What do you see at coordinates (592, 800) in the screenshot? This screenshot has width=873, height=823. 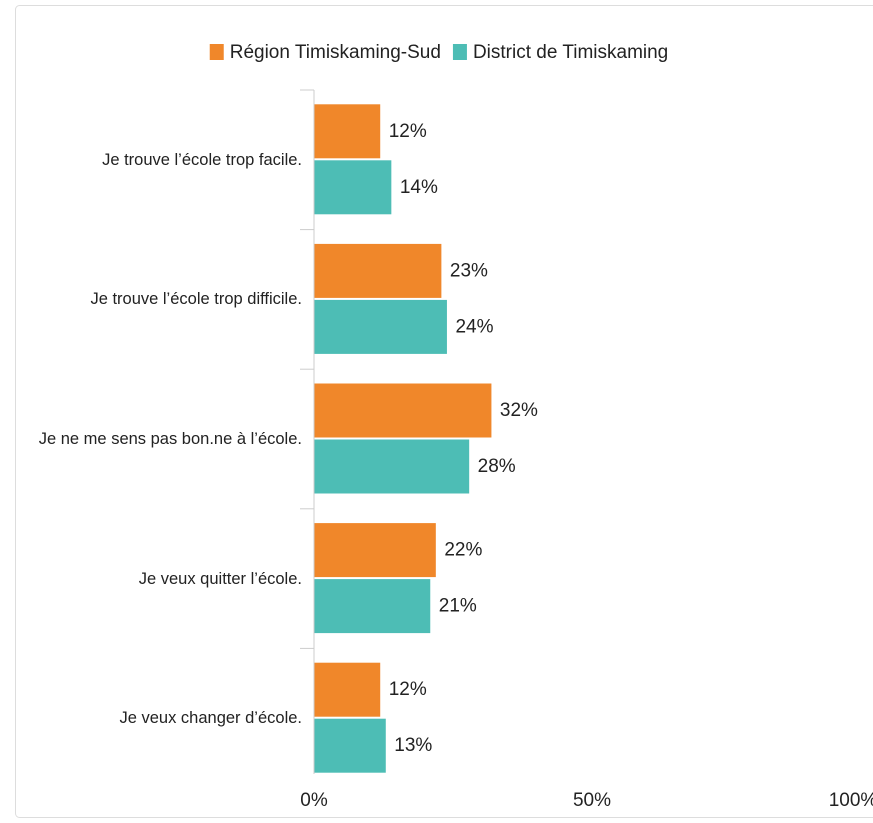 I see `x-tick-label: 50%` at bounding box center [592, 800].